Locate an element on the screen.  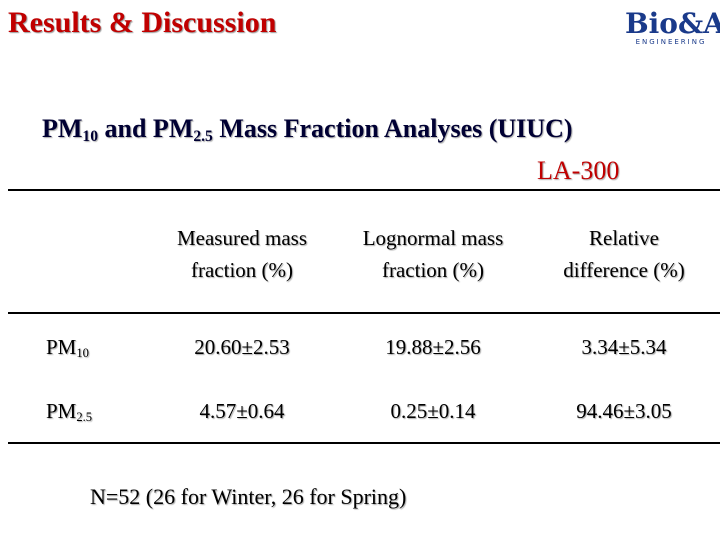
heading-text: Mass Fraction Analyses (UIUC) is located at coordinates (392, 128).